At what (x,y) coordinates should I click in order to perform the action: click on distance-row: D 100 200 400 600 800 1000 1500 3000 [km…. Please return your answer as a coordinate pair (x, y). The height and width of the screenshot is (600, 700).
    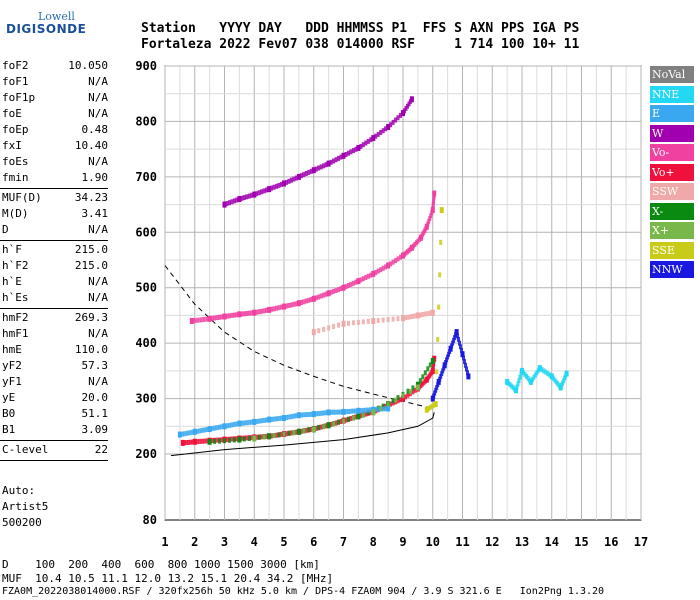
    Looking at the image, I should click on (161, 564).